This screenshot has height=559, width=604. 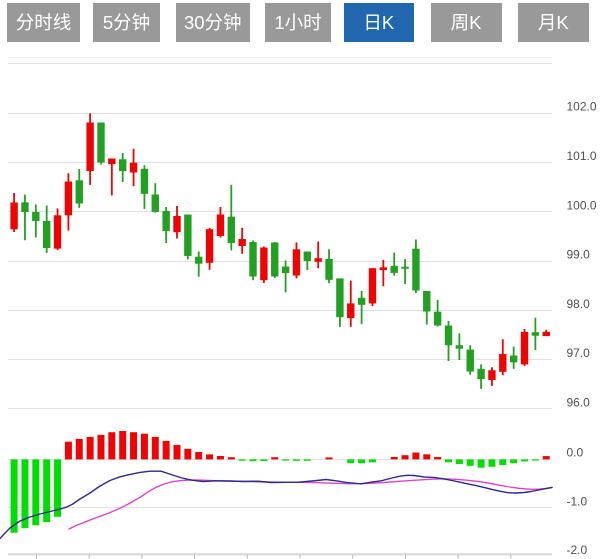 What do you see at coordinates (582, 107) in the screenshot?
I see `svg-text: 102.0` at bounding box center [582, 107].